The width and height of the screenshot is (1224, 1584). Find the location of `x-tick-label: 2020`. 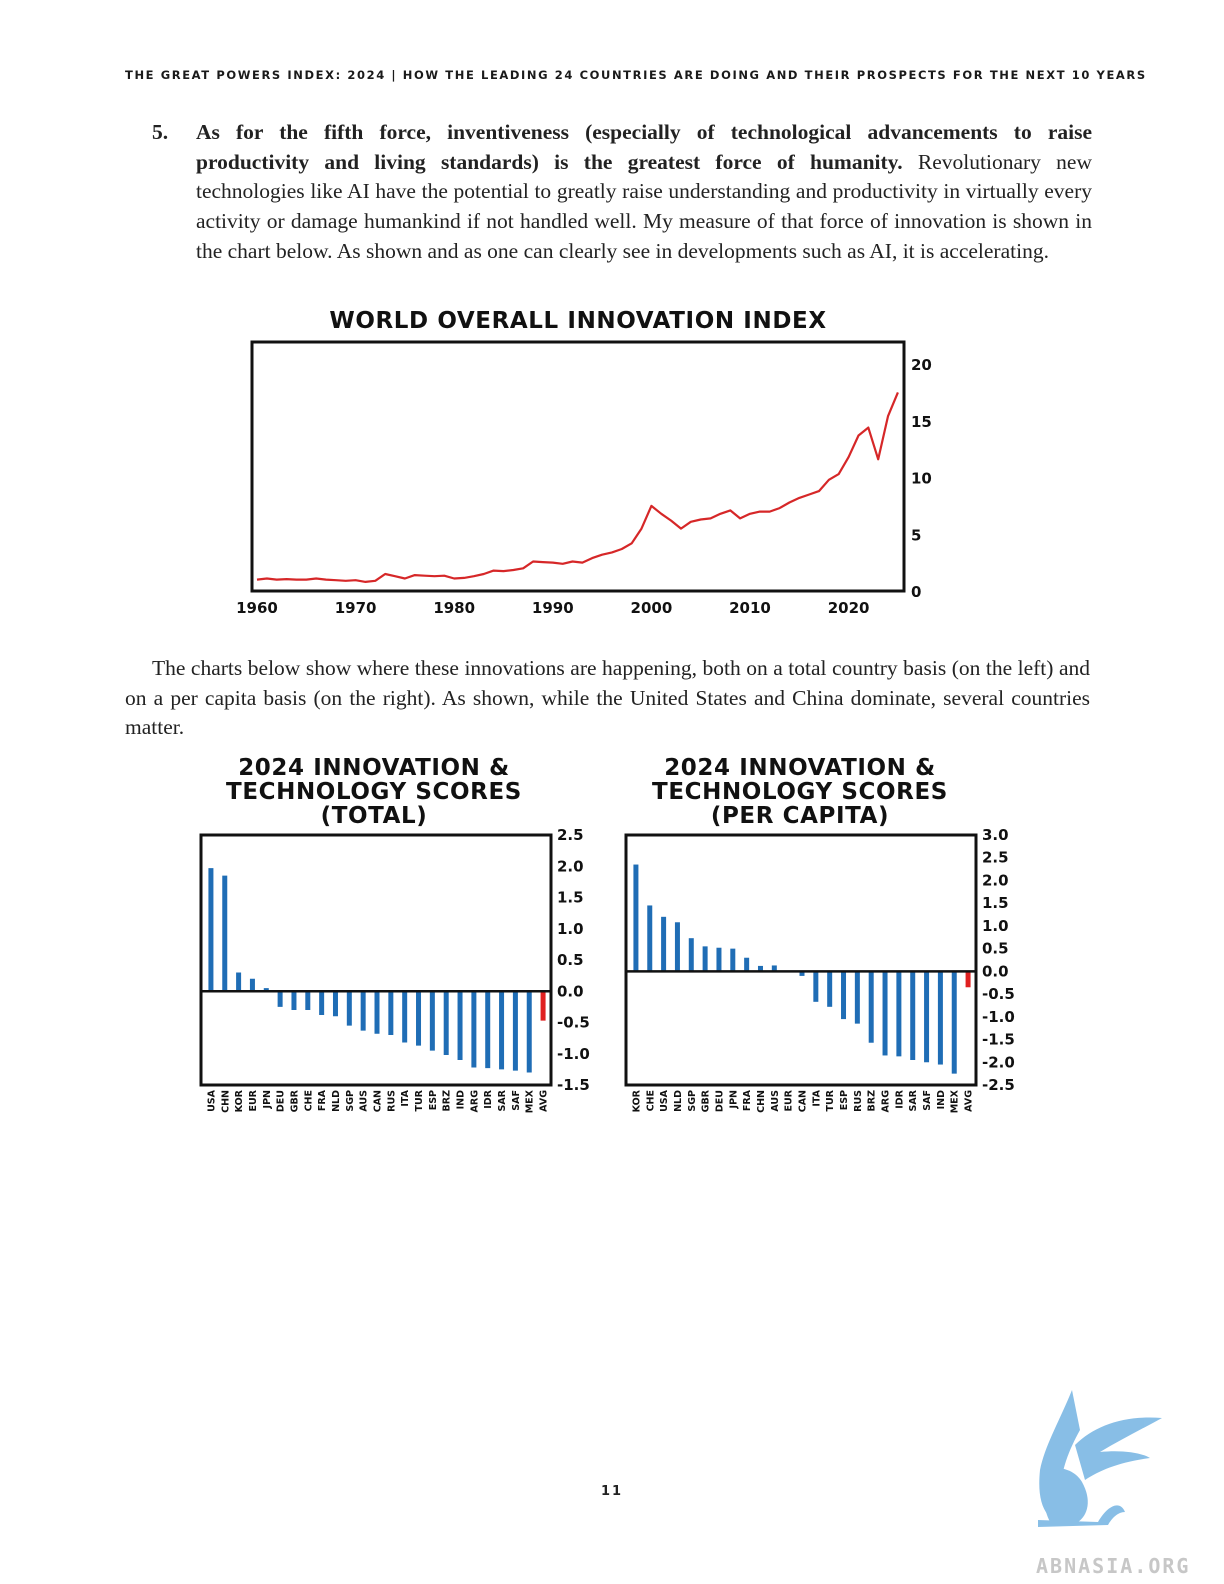

x-tick-label: 2020 is located at coordinates (849, 608).